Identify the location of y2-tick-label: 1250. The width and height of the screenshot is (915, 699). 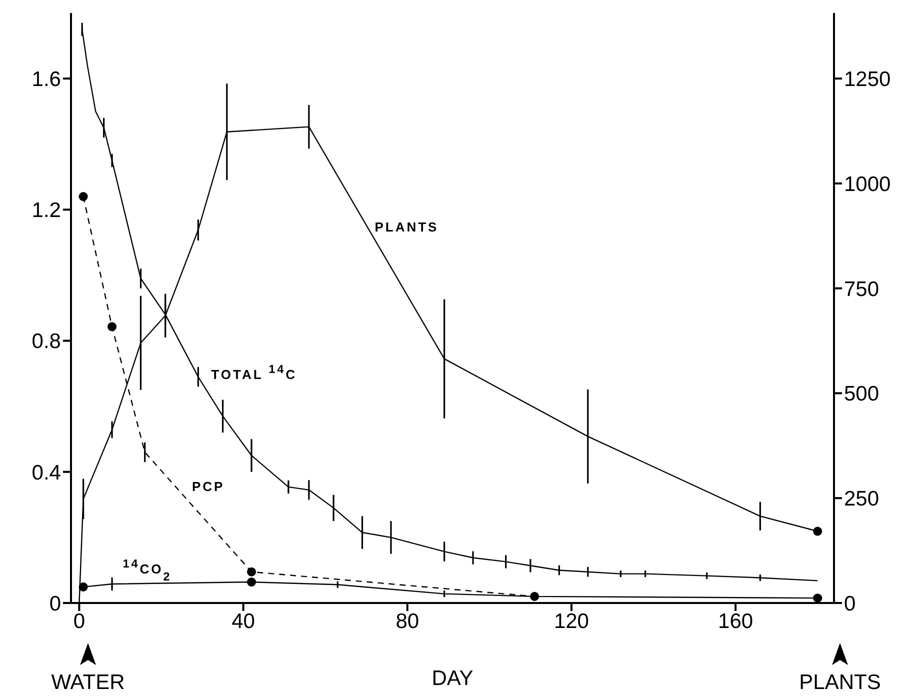
(867, 80).